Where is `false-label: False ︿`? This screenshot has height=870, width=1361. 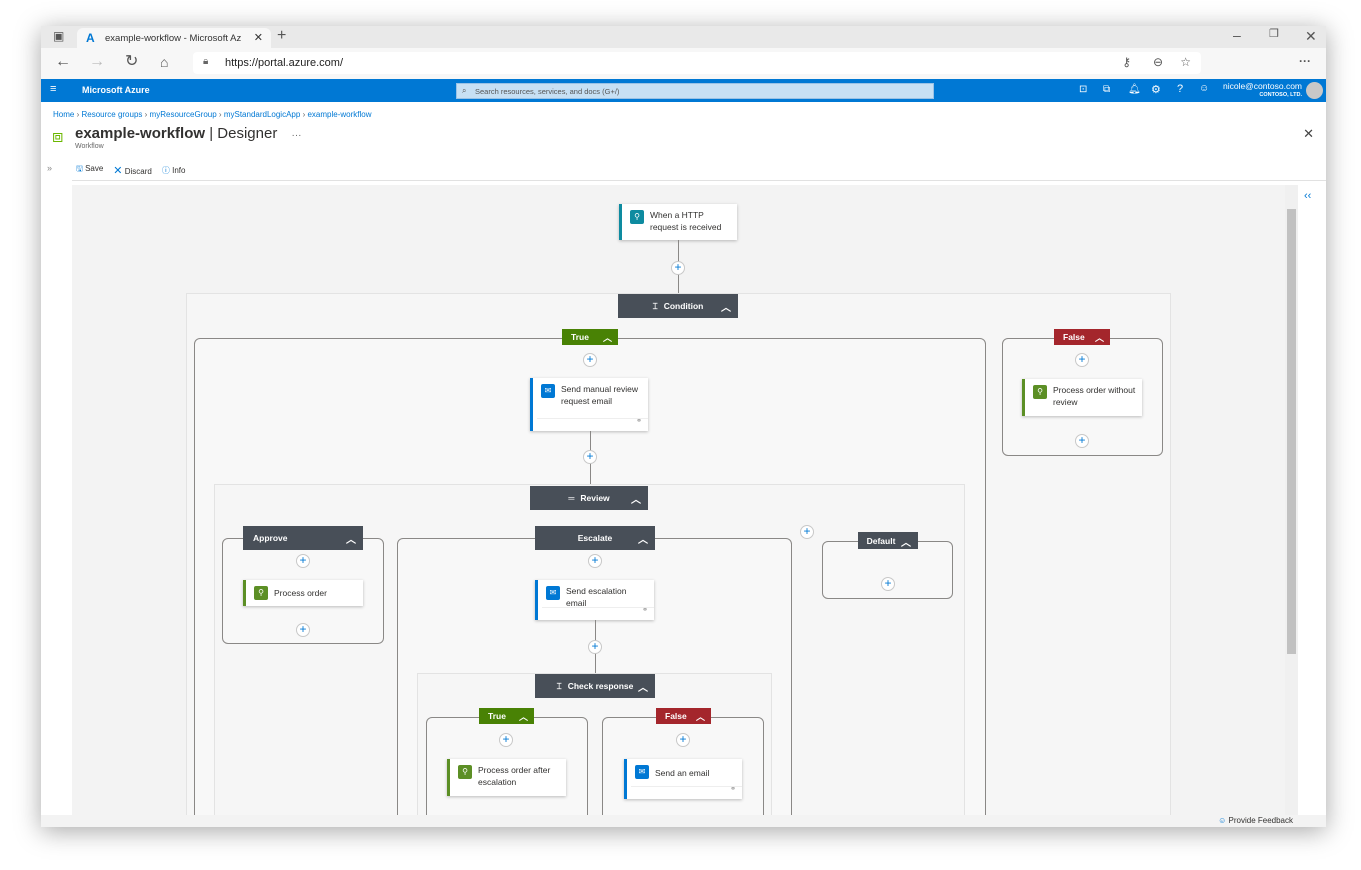
false-label: False ︿ is located at coordinates (1082, 337).